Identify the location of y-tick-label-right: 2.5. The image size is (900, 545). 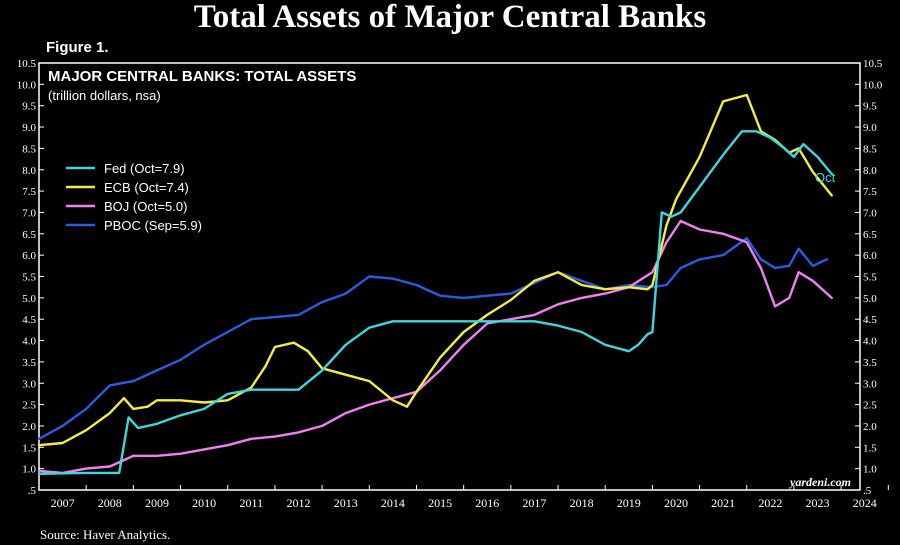
(870, 406).